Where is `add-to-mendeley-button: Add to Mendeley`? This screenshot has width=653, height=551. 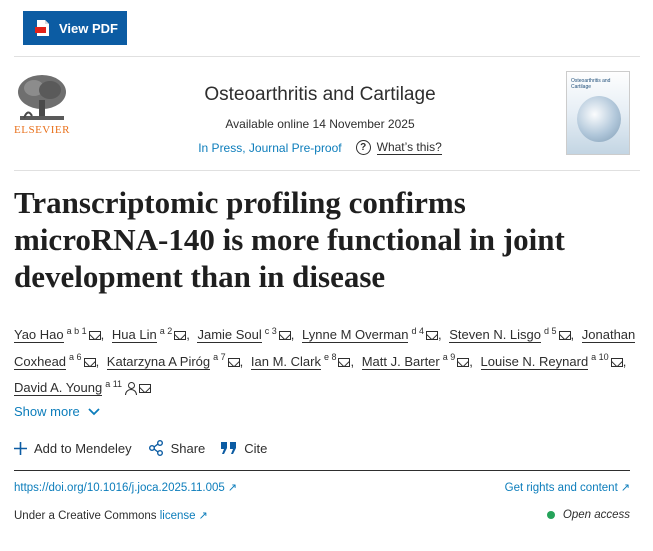 add-to-mendeley-button: Add to Mendeley is located at coordinates (73, 448).